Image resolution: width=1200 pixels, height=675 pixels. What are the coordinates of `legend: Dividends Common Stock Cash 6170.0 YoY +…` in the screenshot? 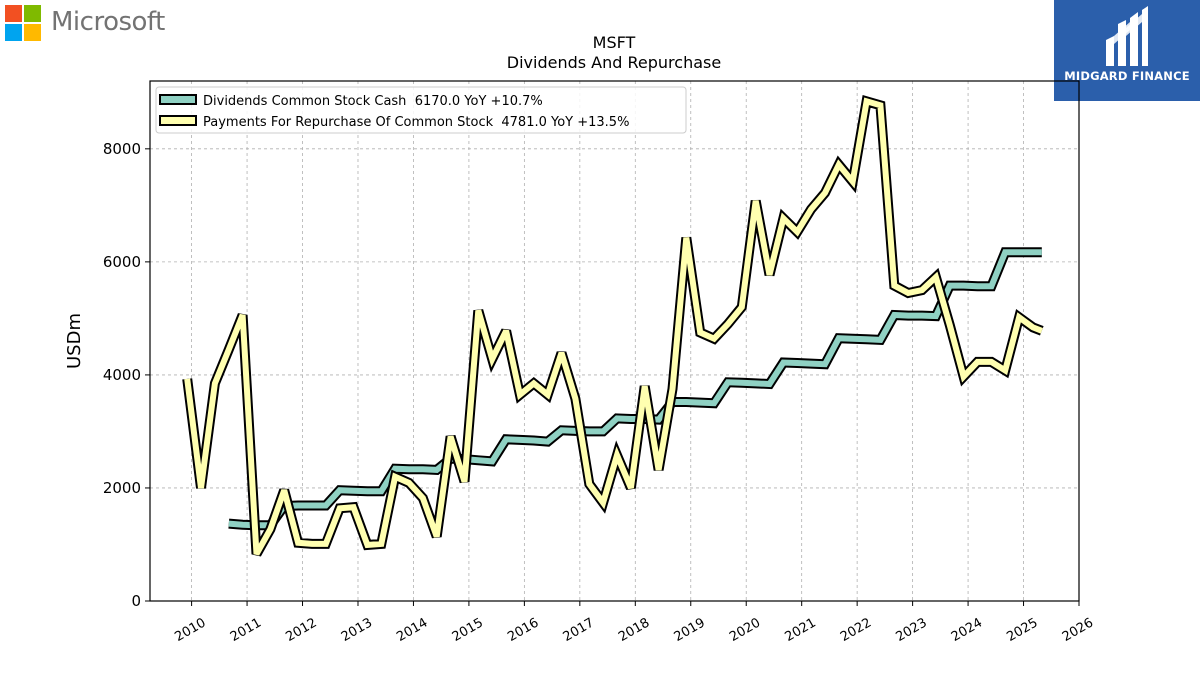 It's located at (421, 110).